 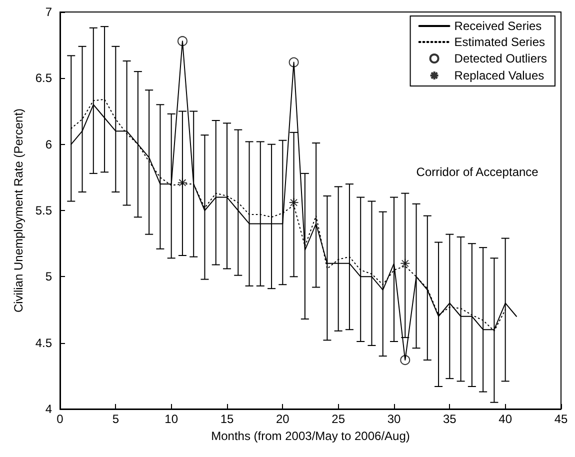 What do you see at coordinates (498, 26) in the screenshot?
I see `legend-label: Received Series` at bounding box center [498, 26].